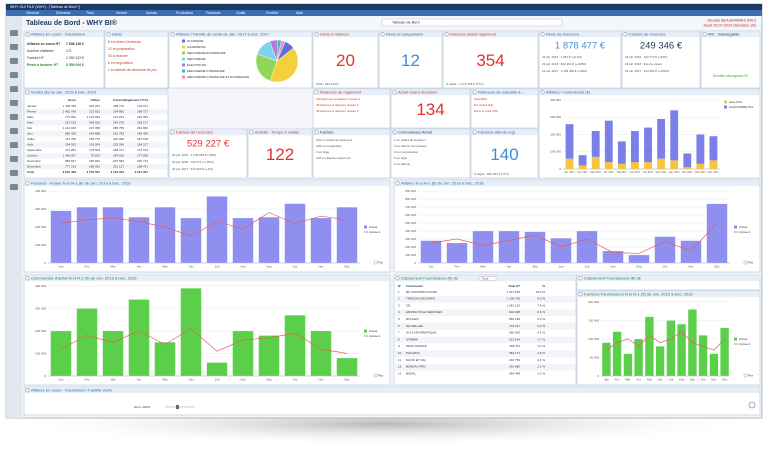  I want to click on panel-title: Factures retard règlement, so click(473, 34).